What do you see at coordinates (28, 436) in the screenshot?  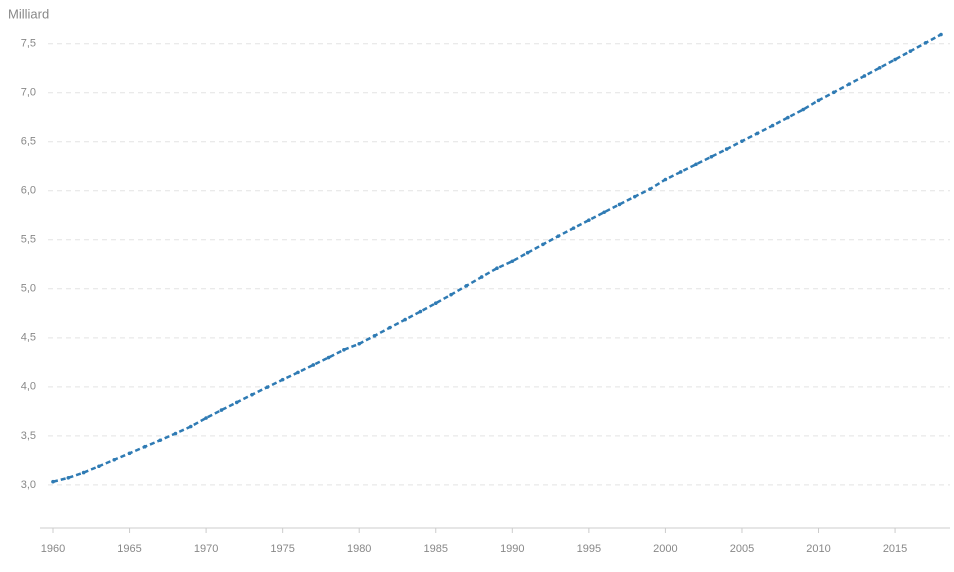 I see `y-tick-label: 3,5` at bounding box center [28, 436].